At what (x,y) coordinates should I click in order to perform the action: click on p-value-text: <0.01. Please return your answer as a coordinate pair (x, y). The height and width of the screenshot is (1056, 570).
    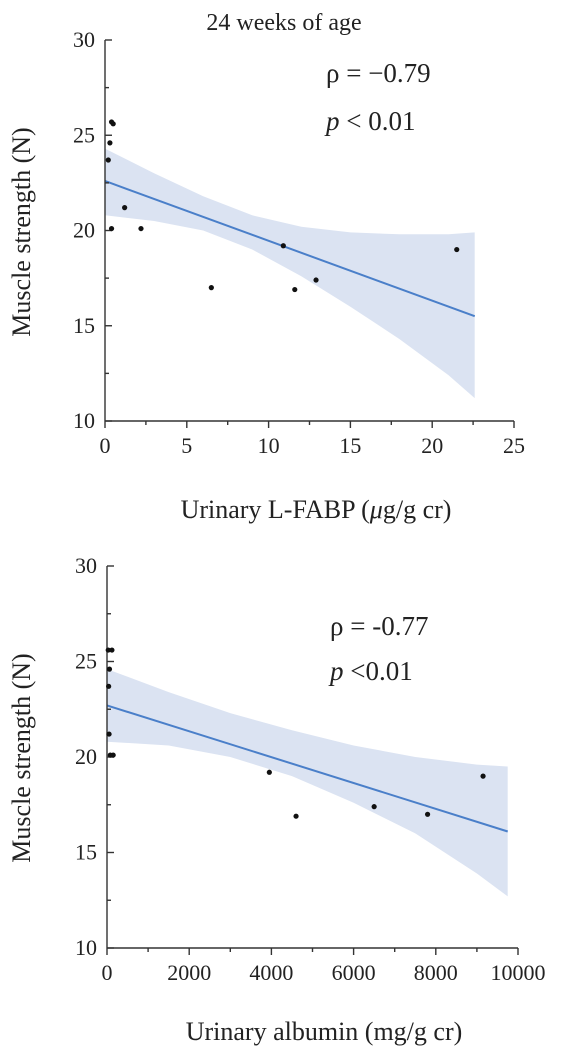
    Looking at the image, I should click on (378, 671).